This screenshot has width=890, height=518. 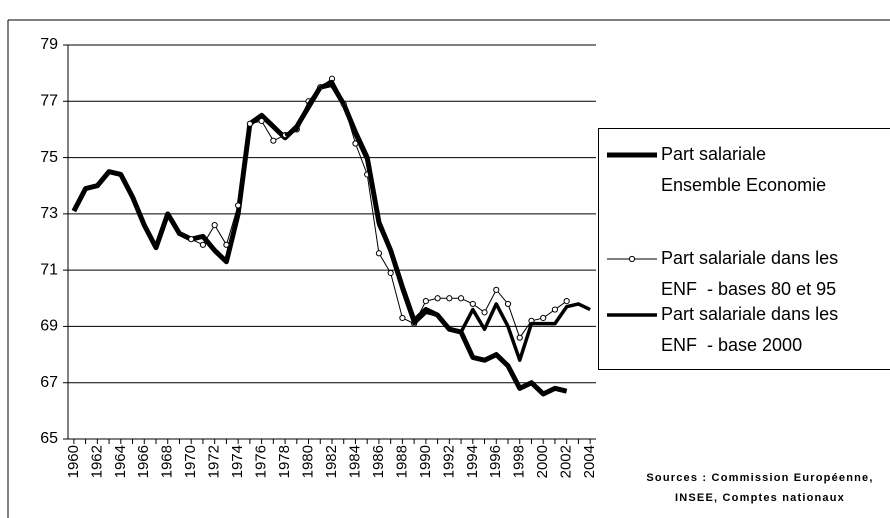 I want to click on x-tick-label: 2002, so click(x=566, y=461).